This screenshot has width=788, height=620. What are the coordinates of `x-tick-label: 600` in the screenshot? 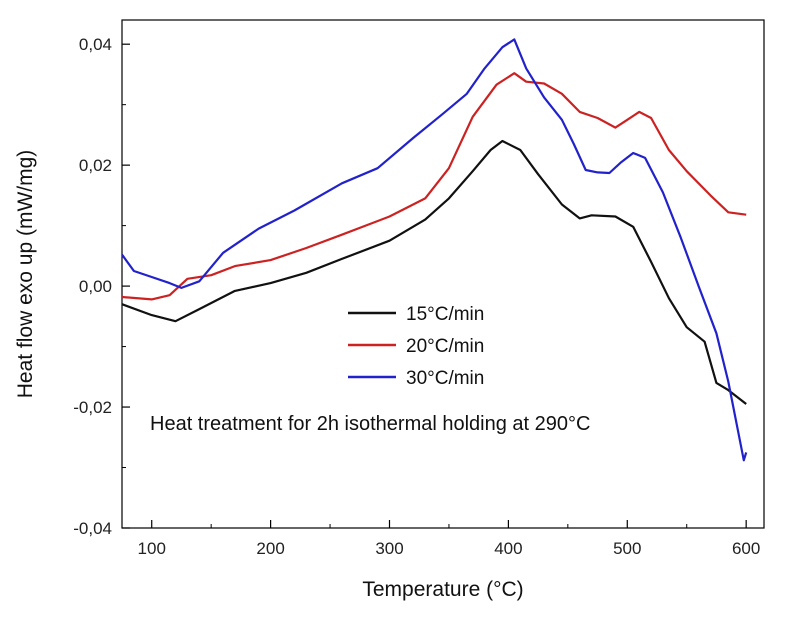 It's located at (746, 548).